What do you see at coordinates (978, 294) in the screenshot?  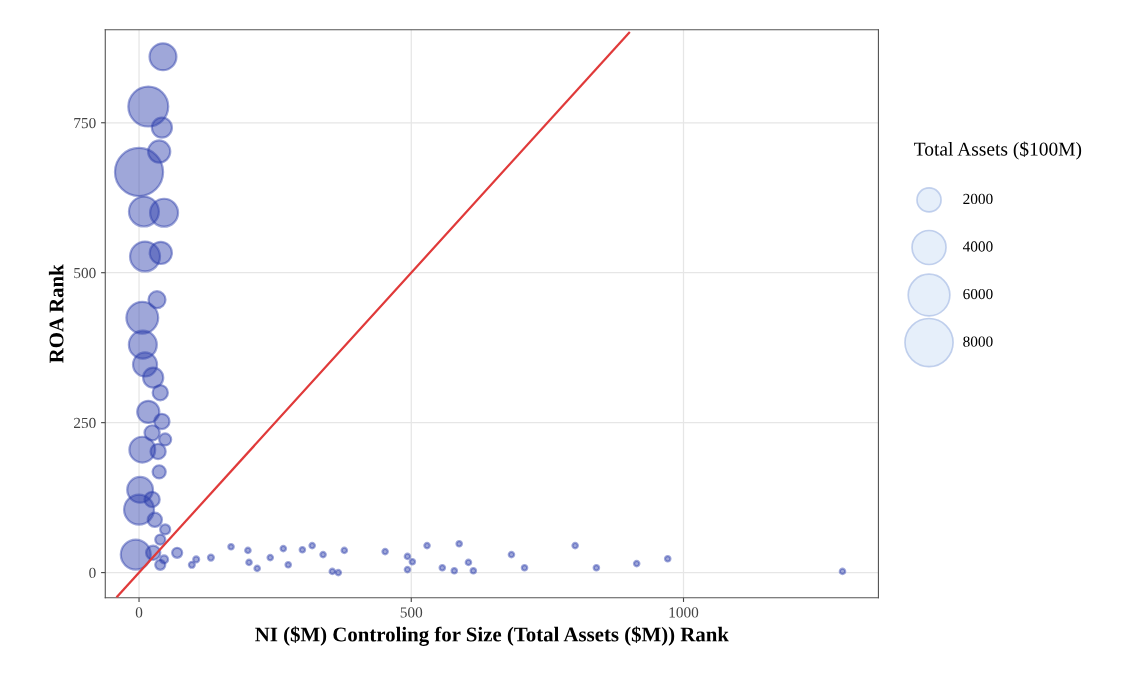 I see `legend-label: 6000` at bounding box center [978, 294].